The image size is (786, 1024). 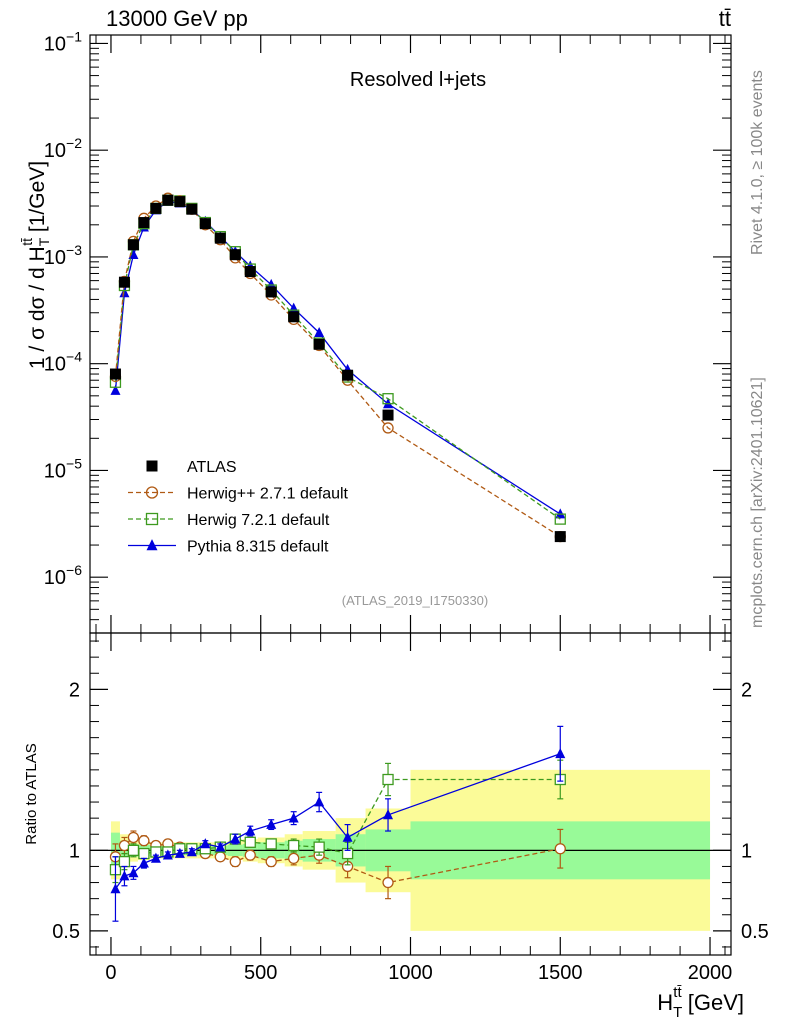 What do you see at coordinates (152, 545) in the screenshot?
I see `legend-marker-pythia` at bounding box center [152, 545].